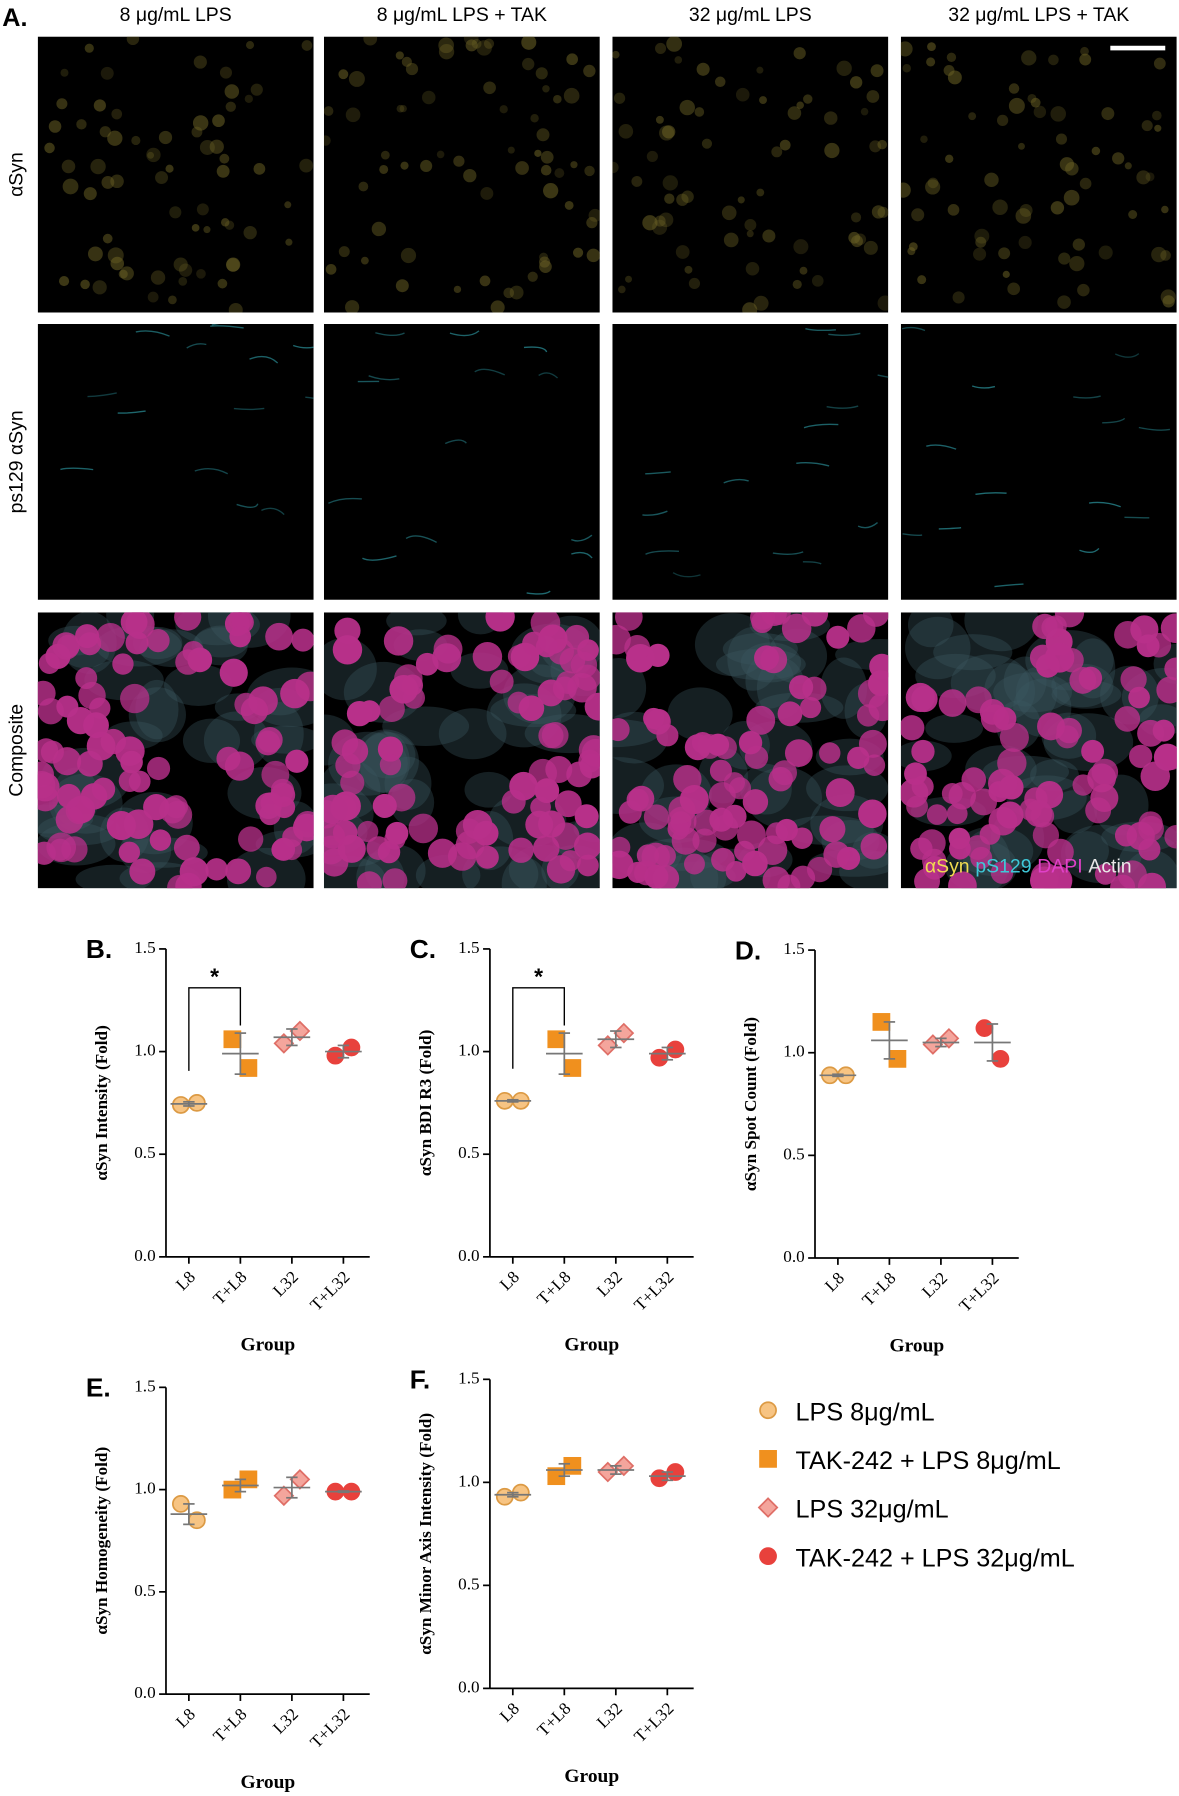  What do you see at coordinates (947, 867) in the screenshot?
I see `channel-name: αSyn` at bounding box center [947, 867].